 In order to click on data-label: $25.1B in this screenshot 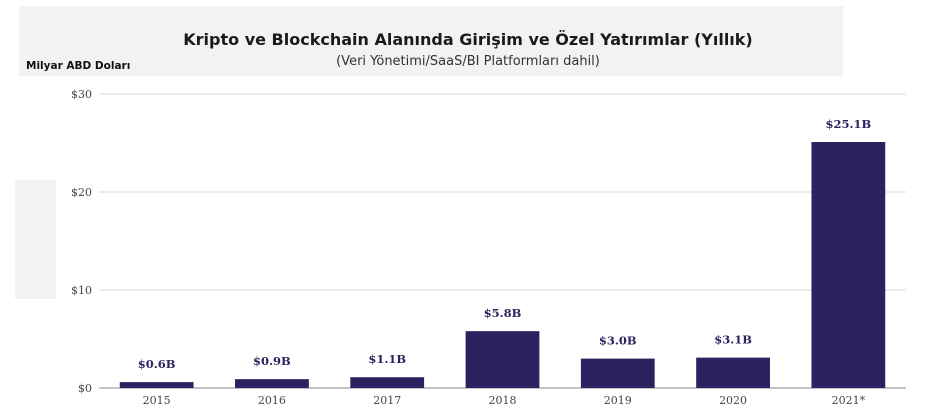, I will do `click(848, 124)`.